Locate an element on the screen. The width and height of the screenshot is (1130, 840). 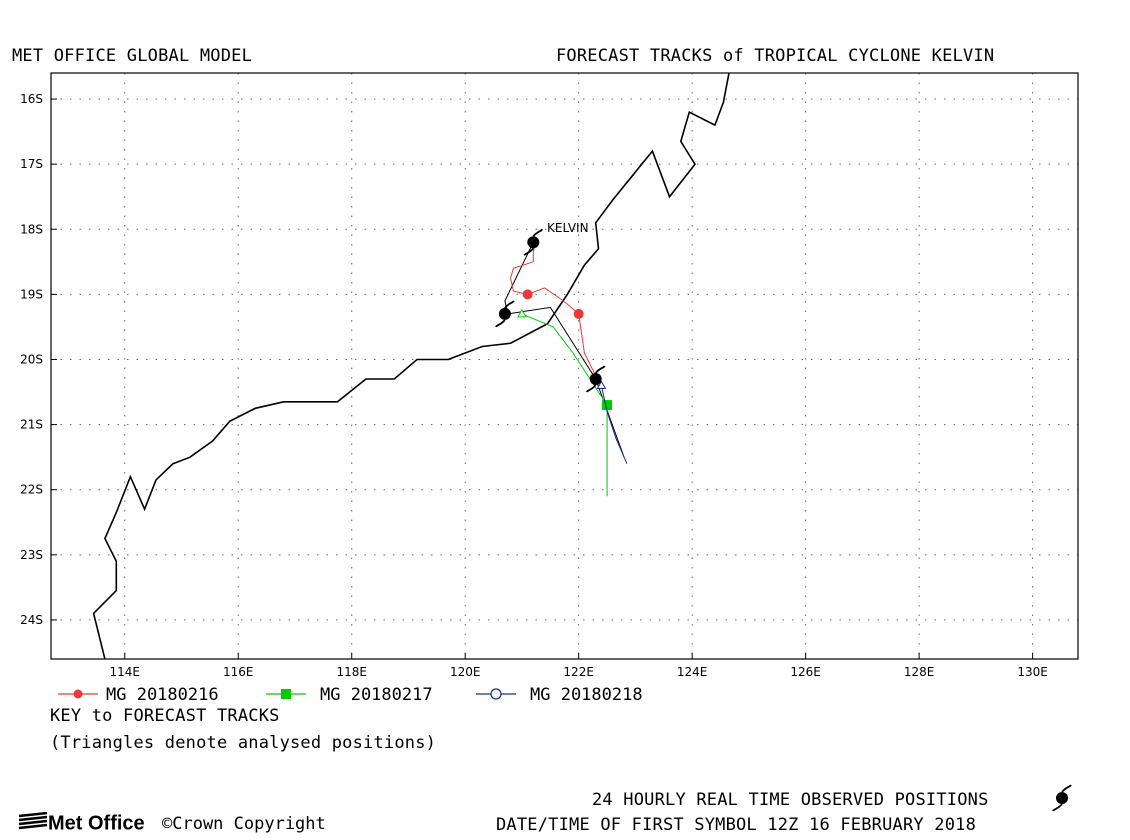
key-title: KEY to FORECAST TRACKS is located at coordinates (165, 716).